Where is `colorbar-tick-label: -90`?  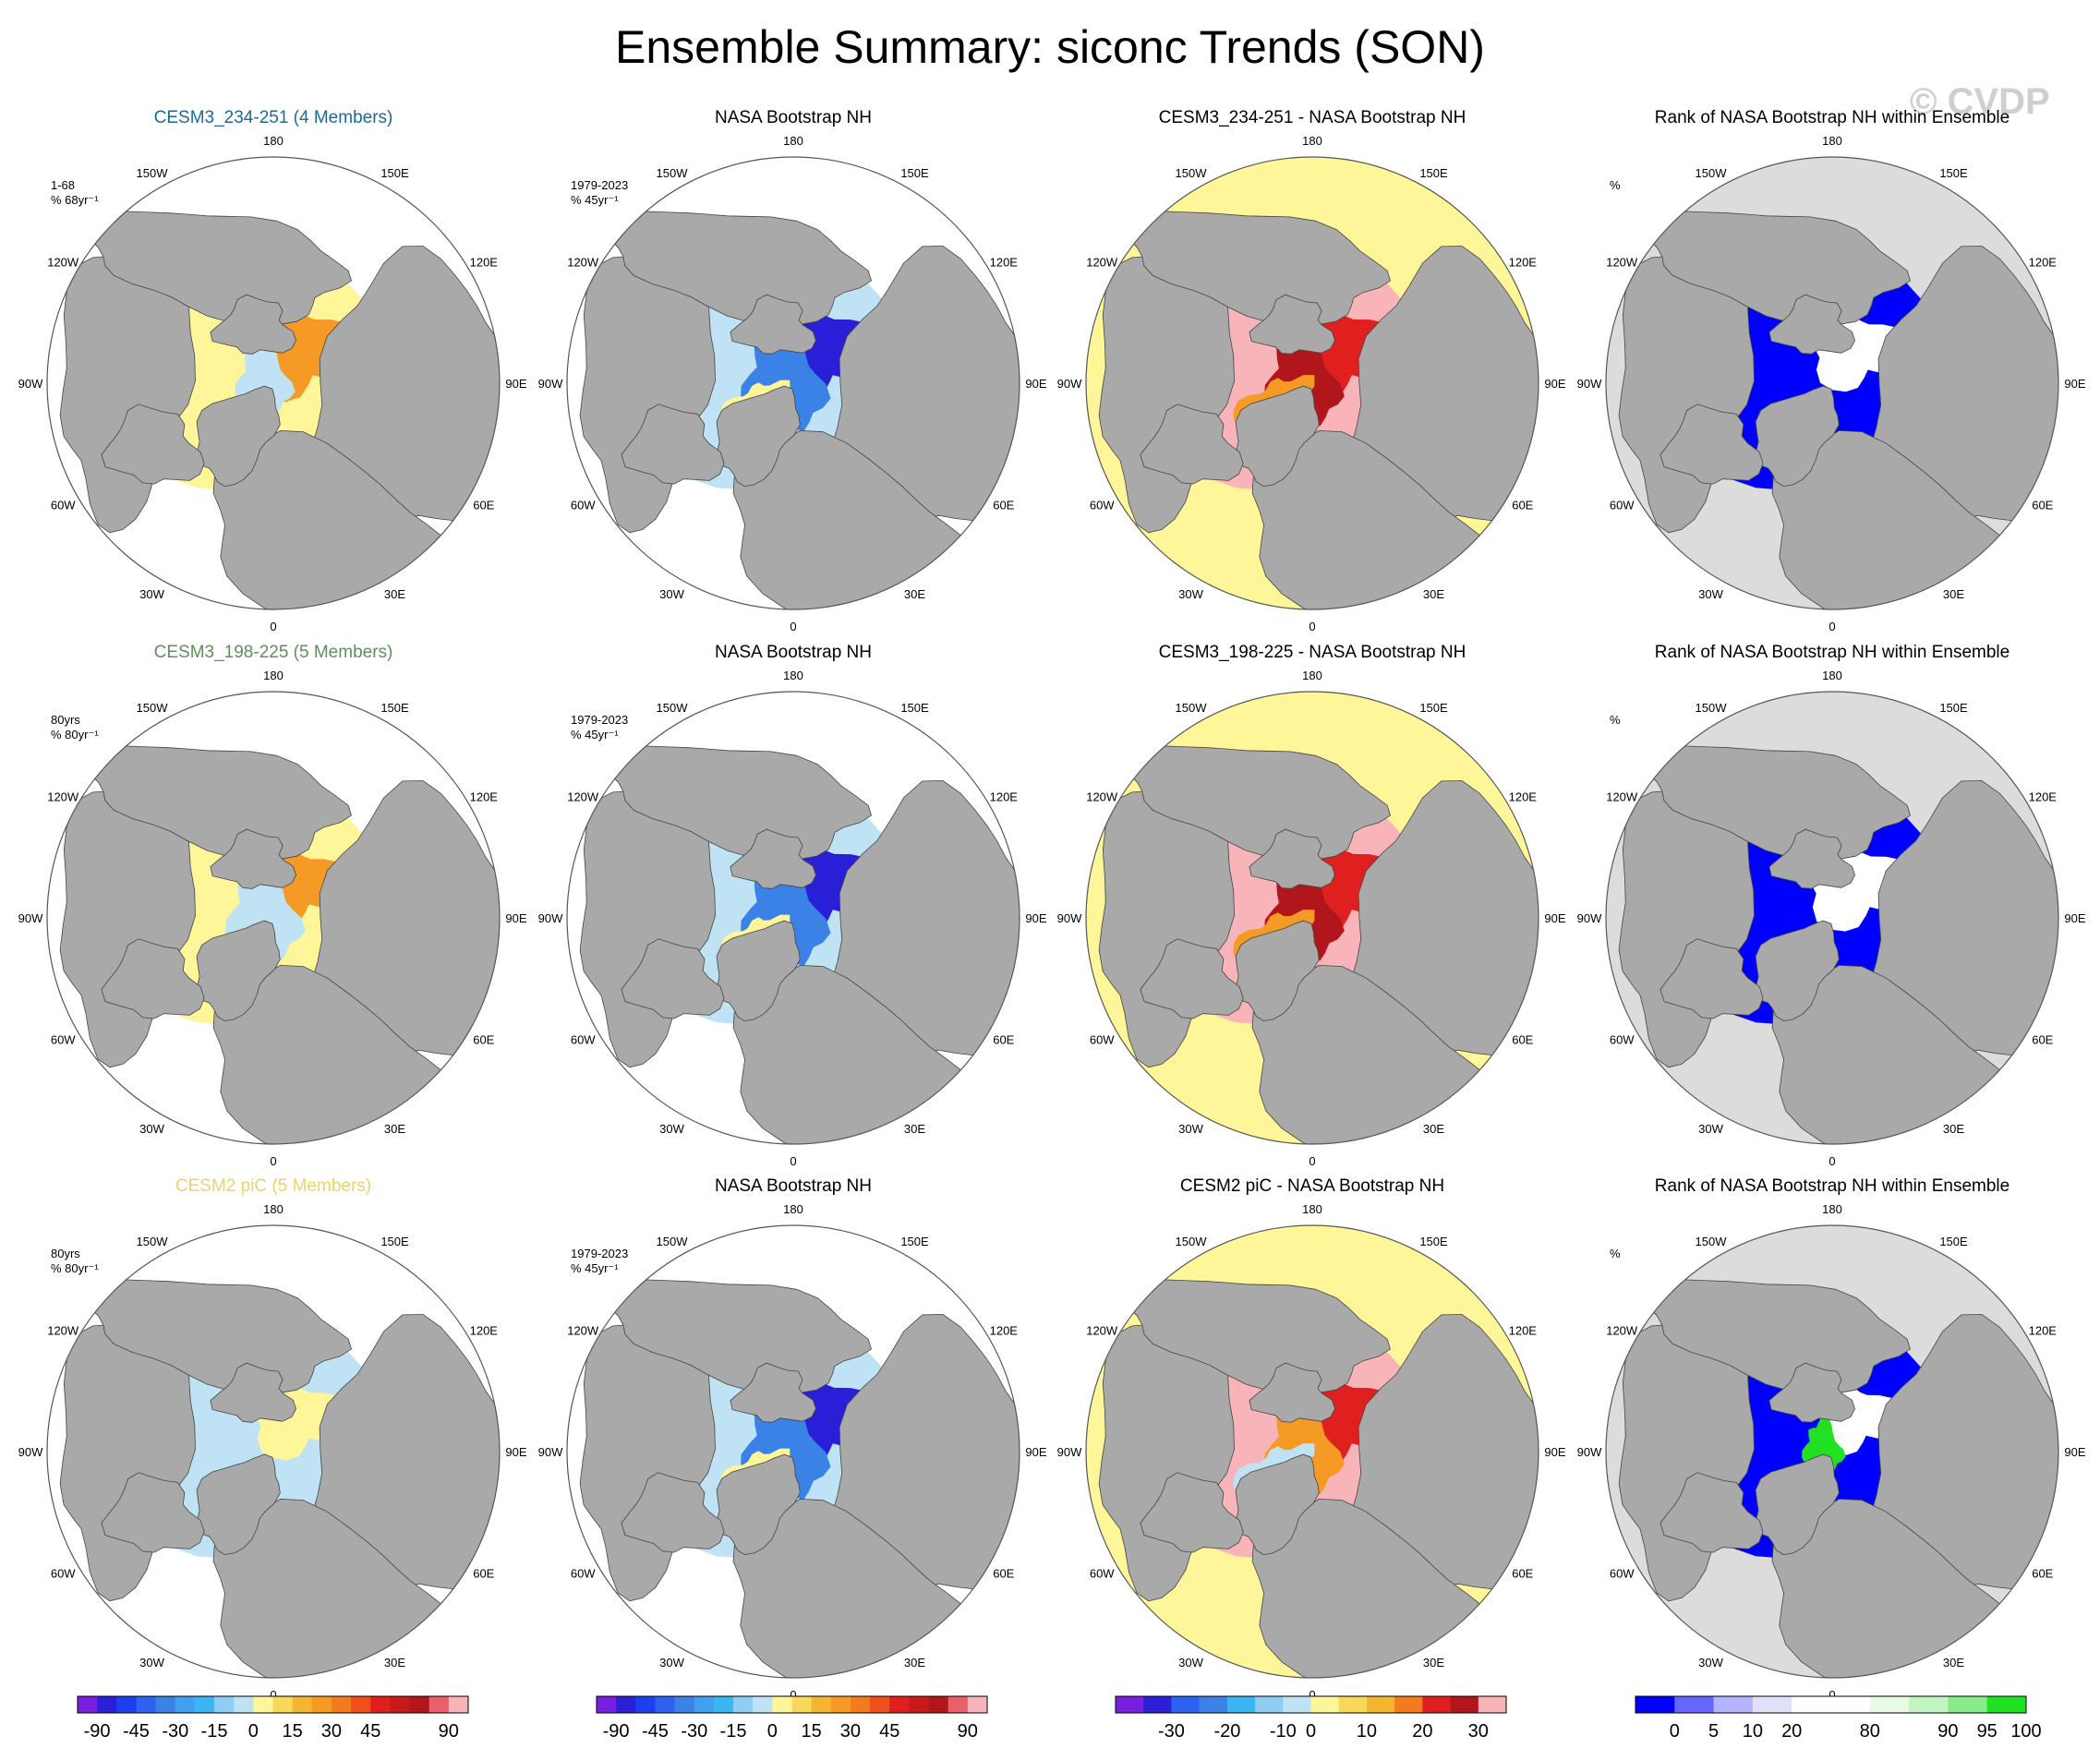 colorbar-tick-label: -90 is located at coordinates (98, 1732).